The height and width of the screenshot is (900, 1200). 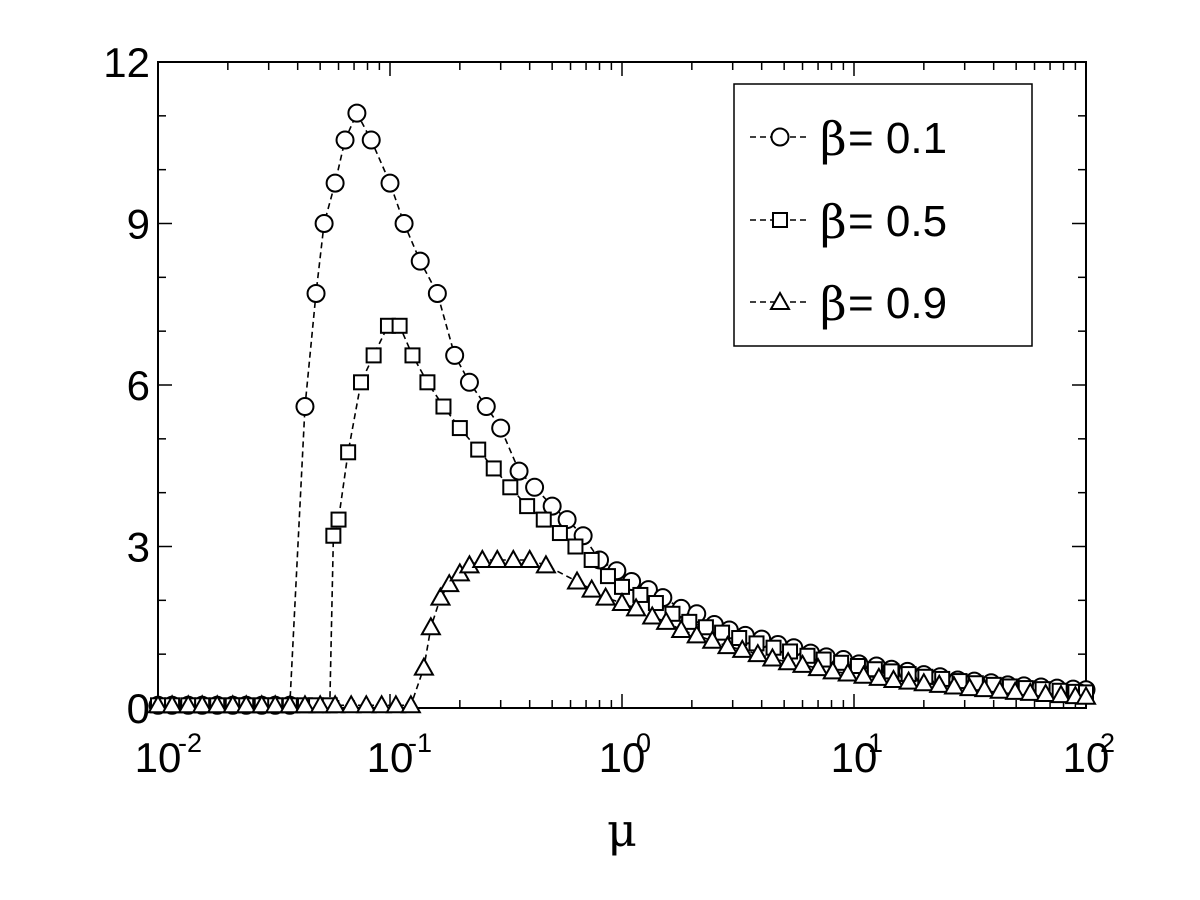 What do you see at coordinates (138, 385) in the screenshot?
I see `y-tick-label: 6` at bounding box center [138, 385].